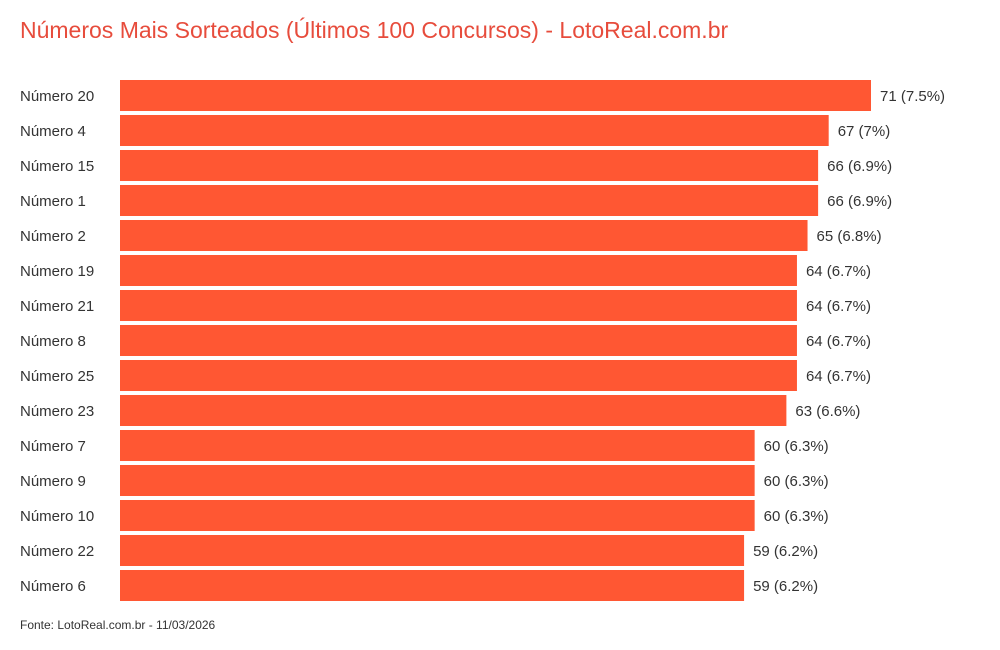 This screenshot has width=1000, height=650. What do you see at coordinates (827, 411) in the screenshot?
I see `data-label: 63 (6.6%)` at bounding box center [827, 411].